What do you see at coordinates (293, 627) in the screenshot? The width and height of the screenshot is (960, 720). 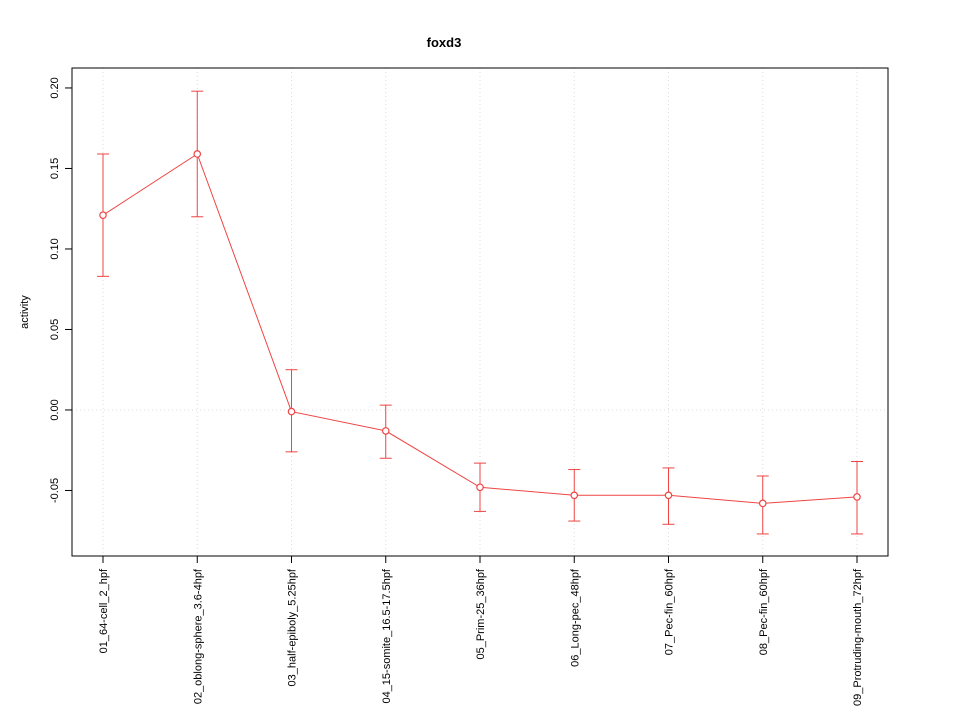 I see `svg-text: 03_half-epiboly_5.25hpf` at bounding box center [293, 627].